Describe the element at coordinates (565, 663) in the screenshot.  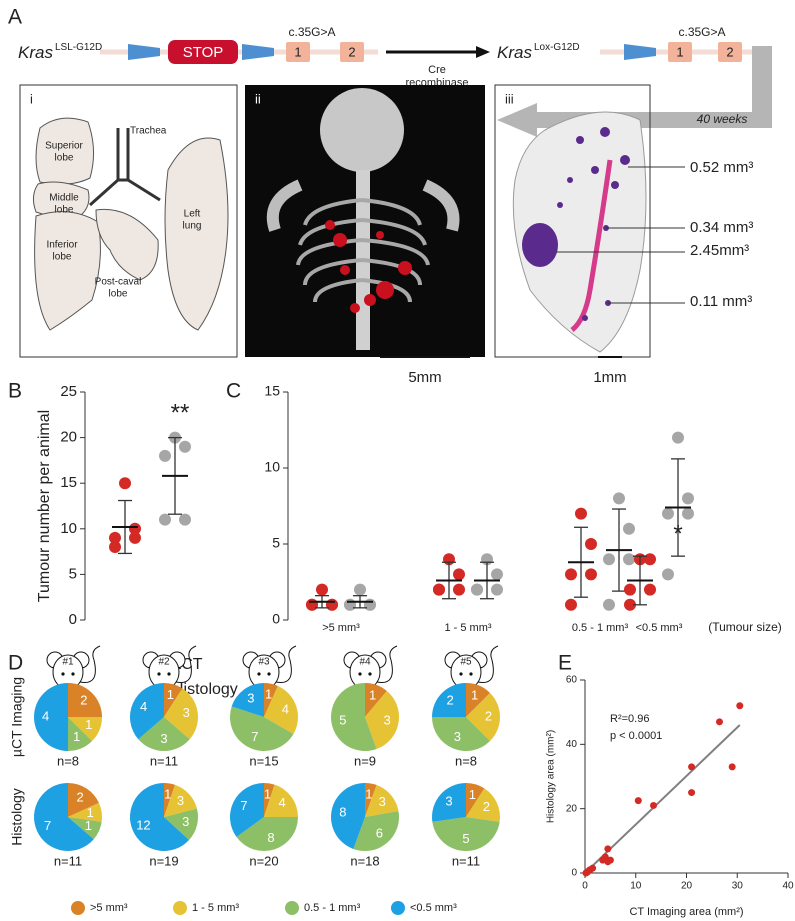
I see `panel-letter: E` at that location.